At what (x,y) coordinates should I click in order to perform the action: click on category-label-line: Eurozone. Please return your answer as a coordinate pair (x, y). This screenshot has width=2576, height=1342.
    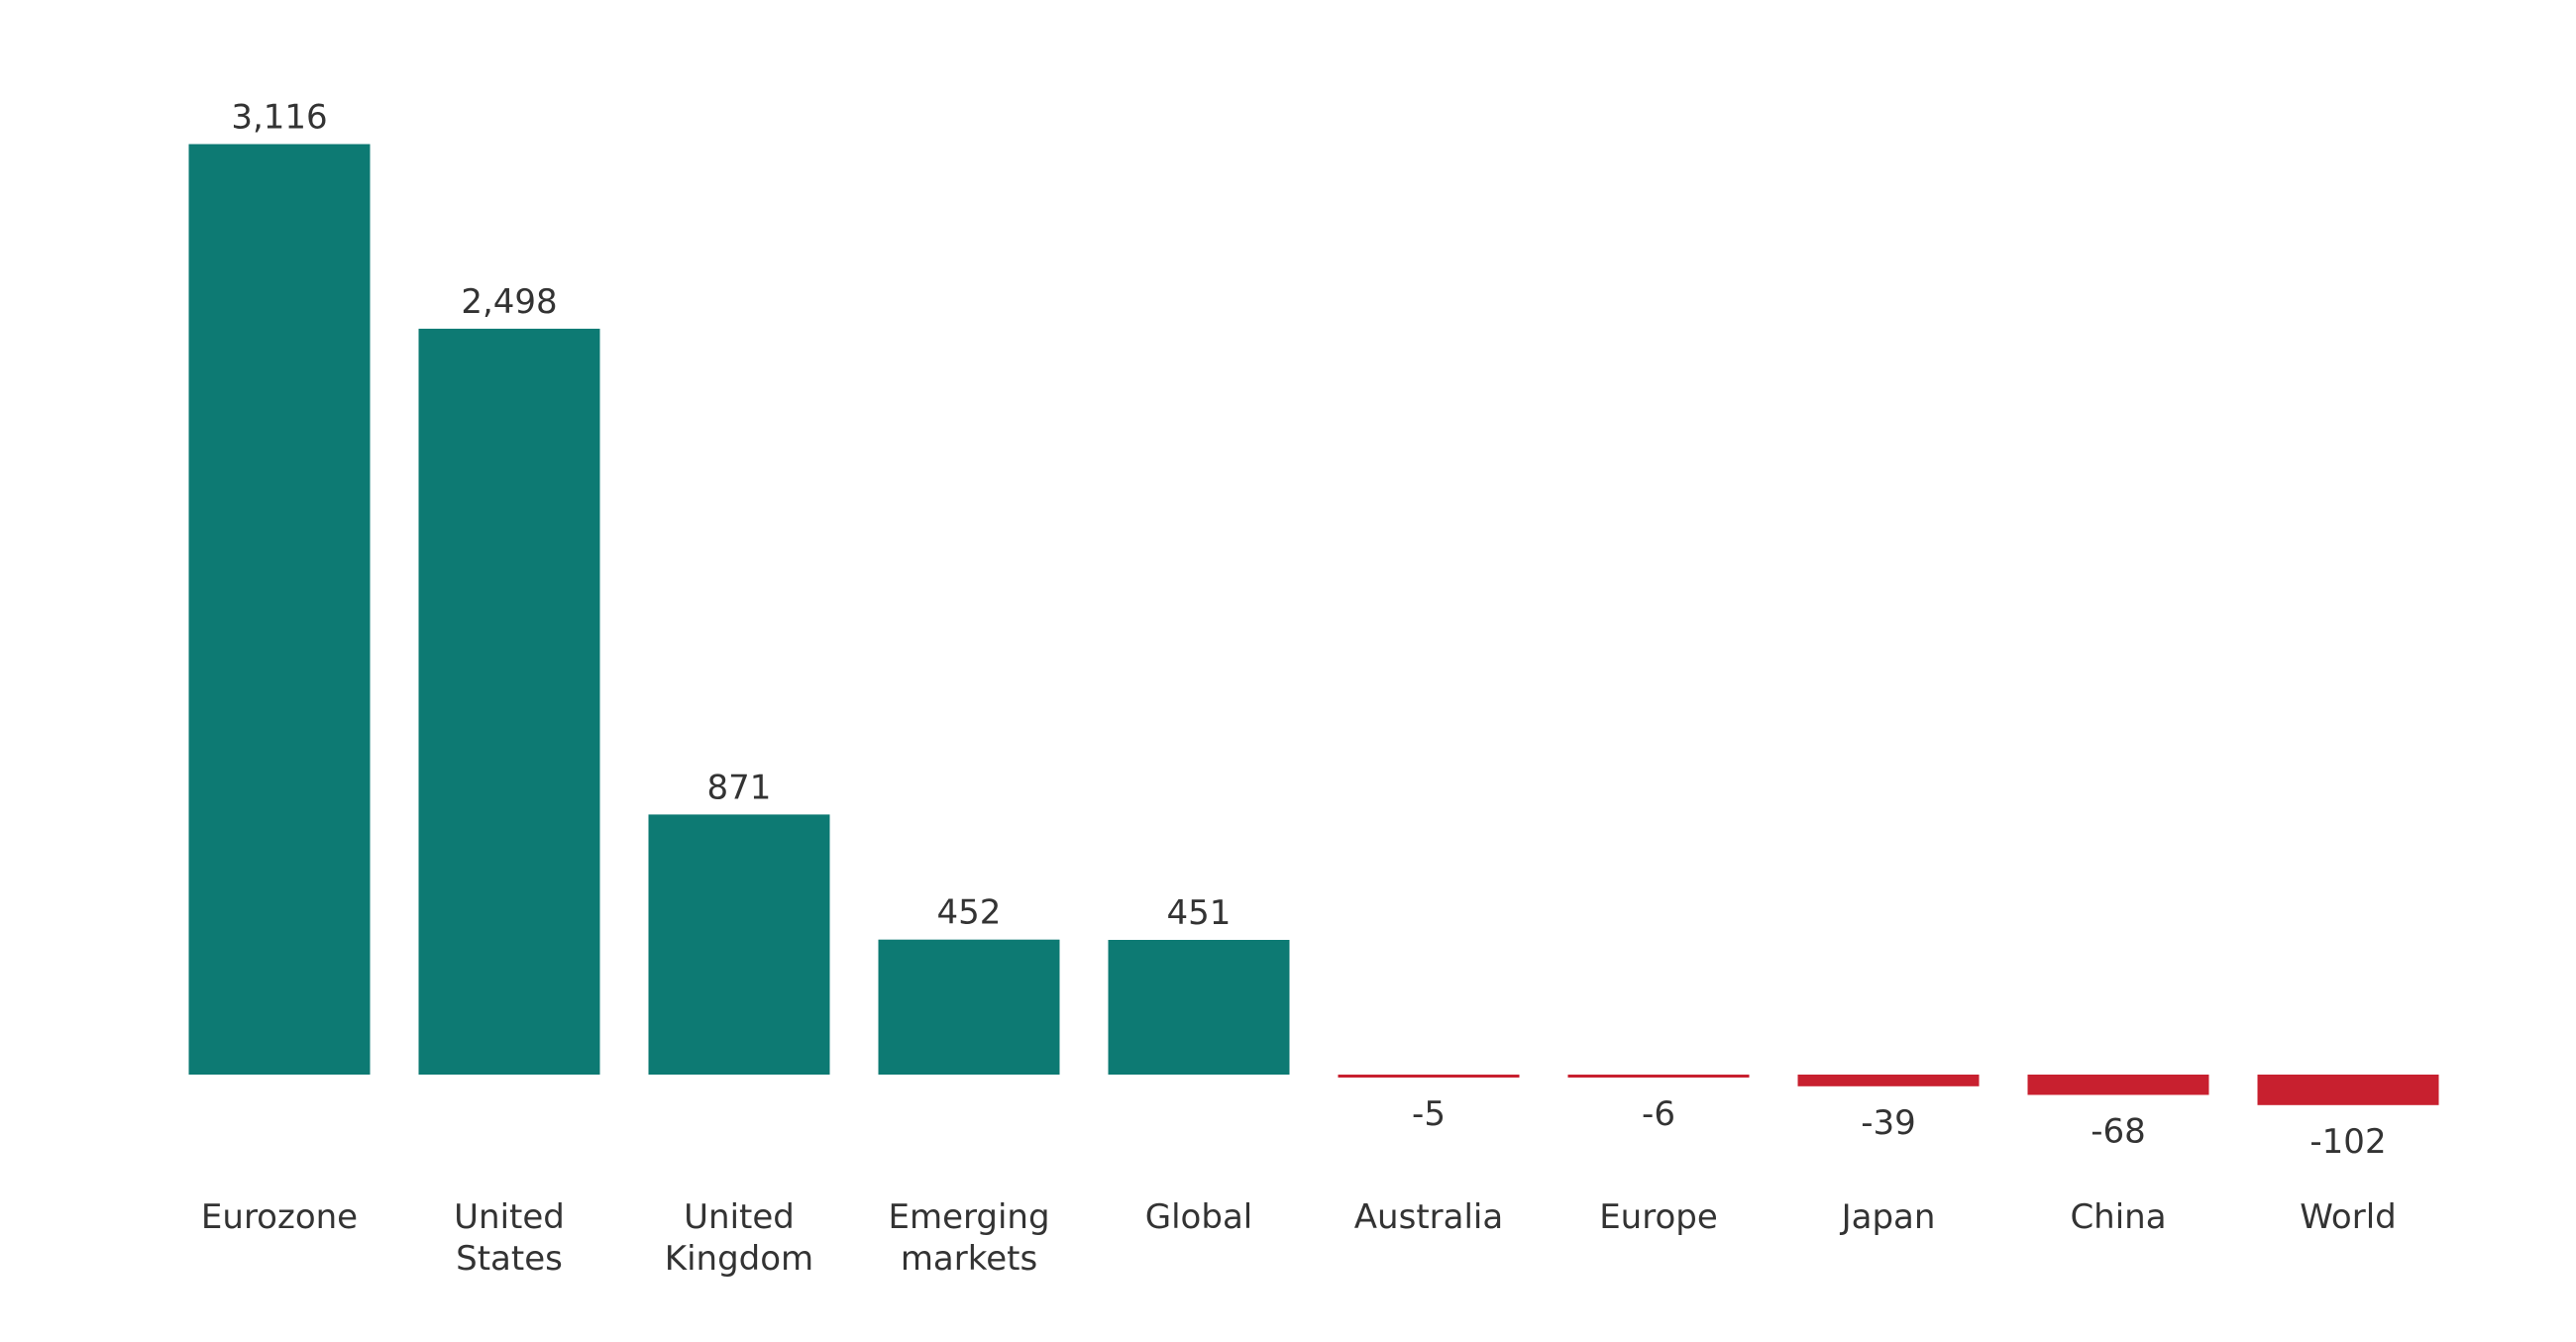
    Looking at the image, I should click on (279, 1217).